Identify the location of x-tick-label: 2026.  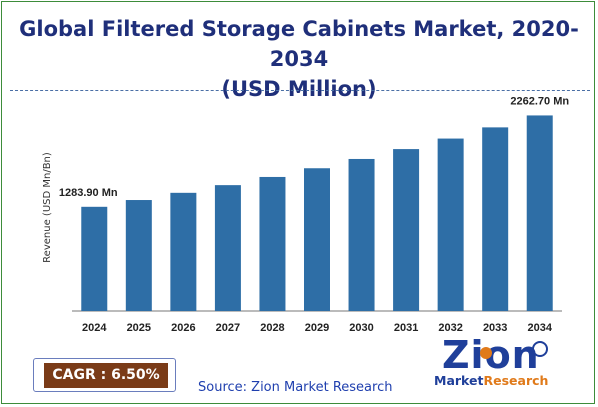
(183, 328).